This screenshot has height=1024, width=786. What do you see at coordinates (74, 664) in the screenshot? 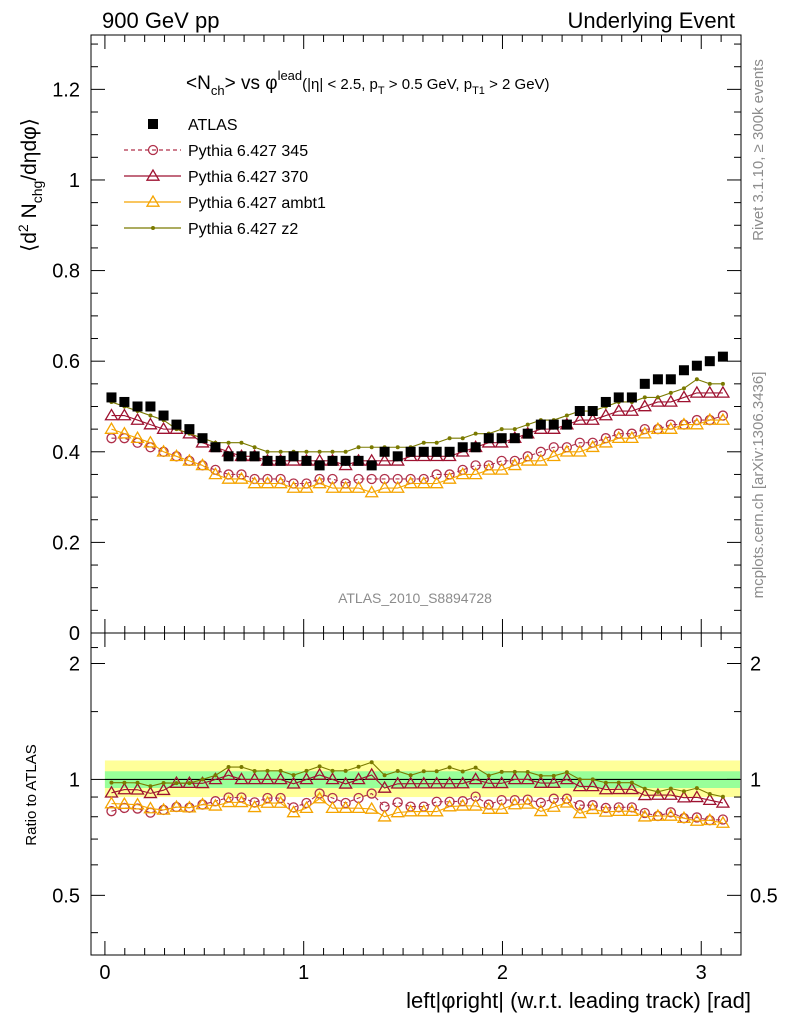
I see `ratio-y-tick-label: 2` at bounding box center [74, 664].